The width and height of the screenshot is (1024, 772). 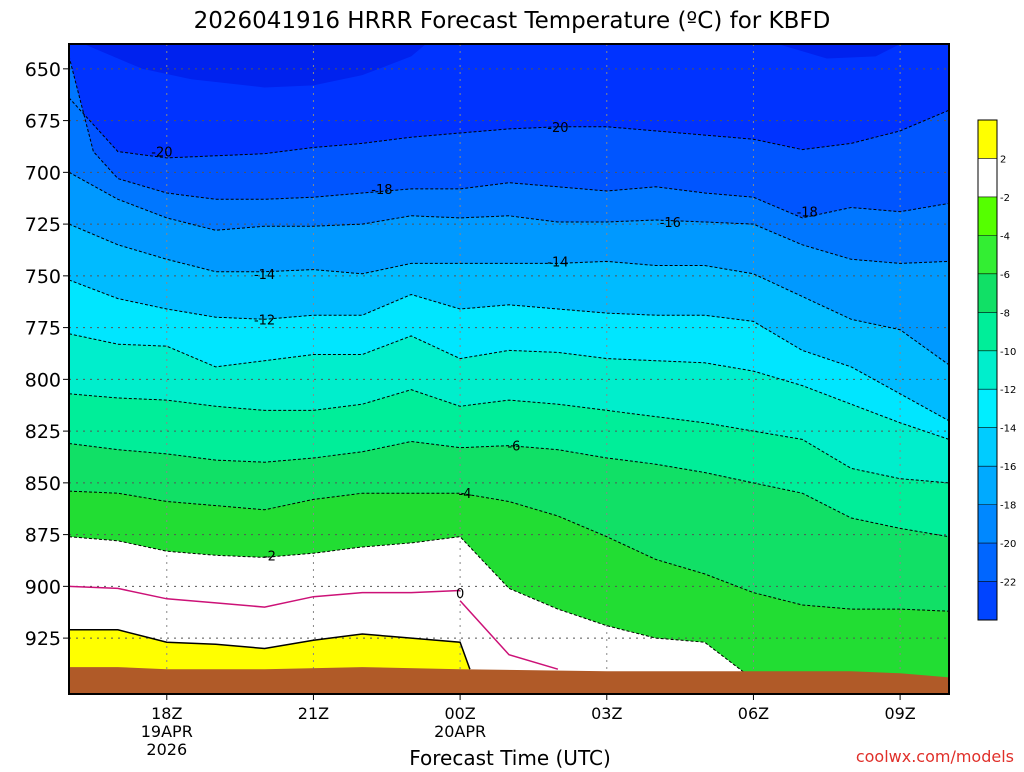 I want to click on y-tick-label: 925, so click(x=43, y=639).